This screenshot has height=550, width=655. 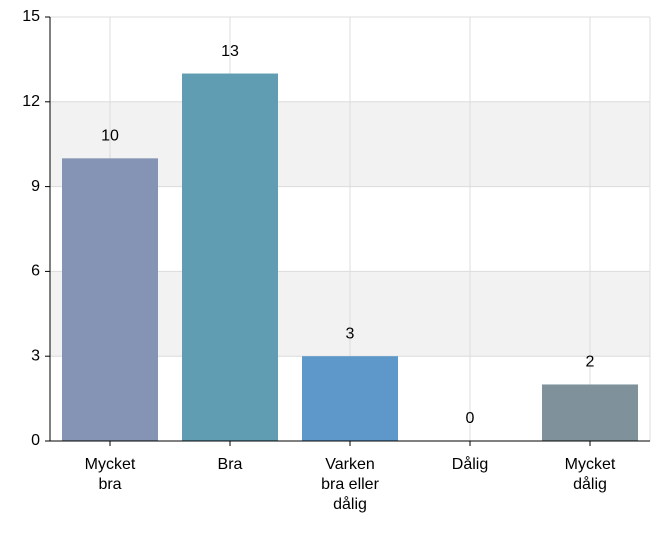 What do you see at coordinates (350, 484) in the screenshot?
I see `x-tick-label: Varken bra eller dålig` at bounding box center [350, 484].